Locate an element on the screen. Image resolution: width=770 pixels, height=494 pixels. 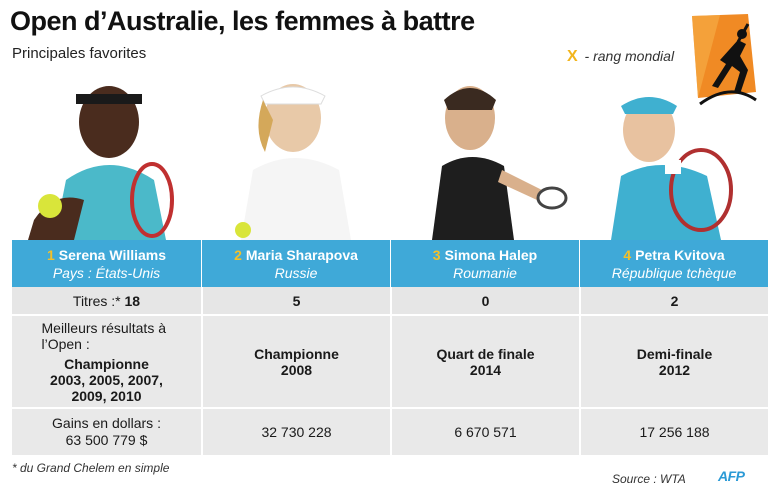
afp-logo: AFP is located at coordinates (731, 476).